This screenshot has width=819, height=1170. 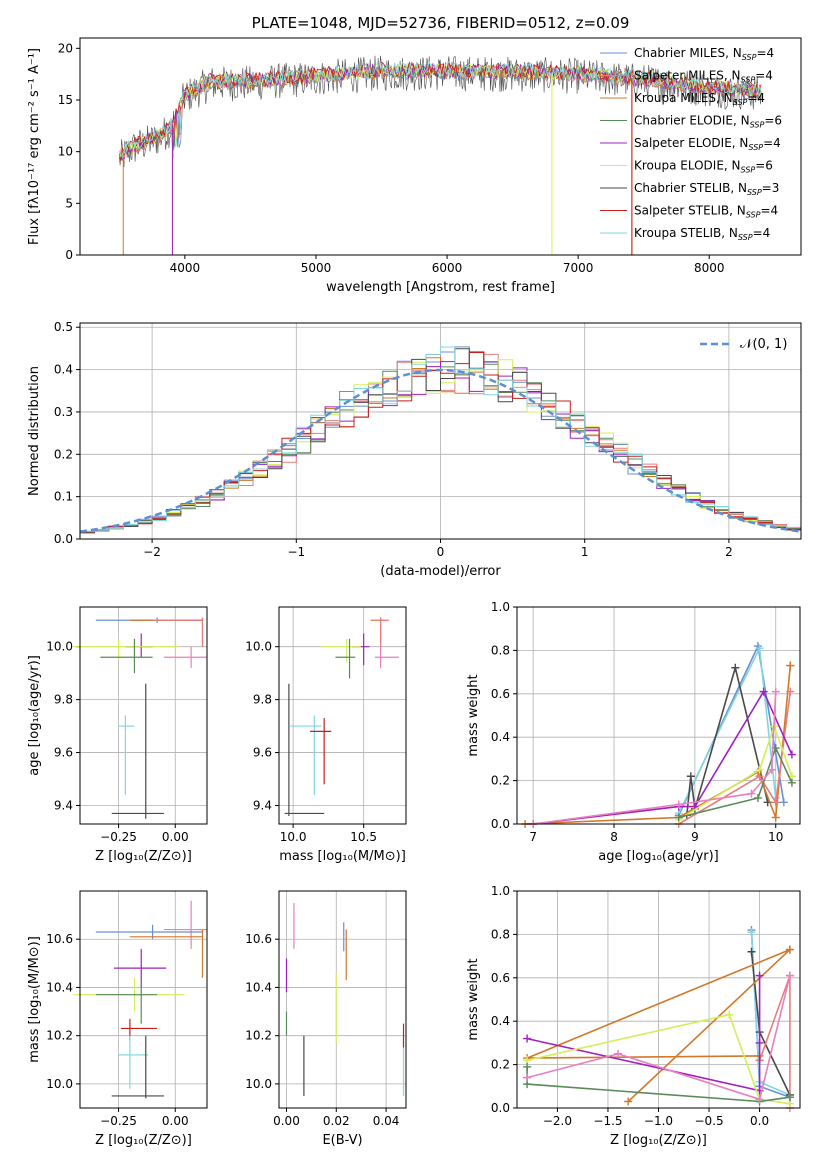 I want to click on y-tick-label: 1.0, so click(x=500, y=891).